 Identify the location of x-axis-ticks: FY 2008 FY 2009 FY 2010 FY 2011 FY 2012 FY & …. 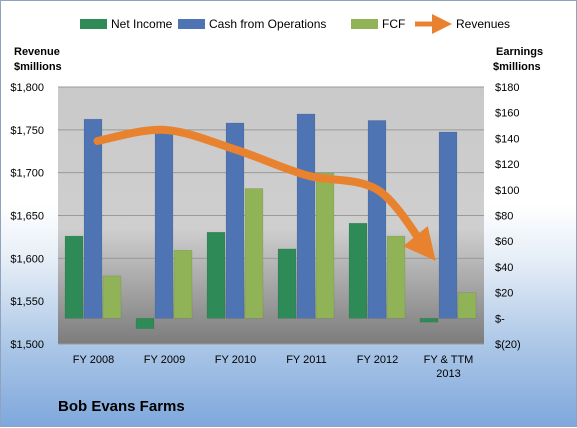
(273, 367).